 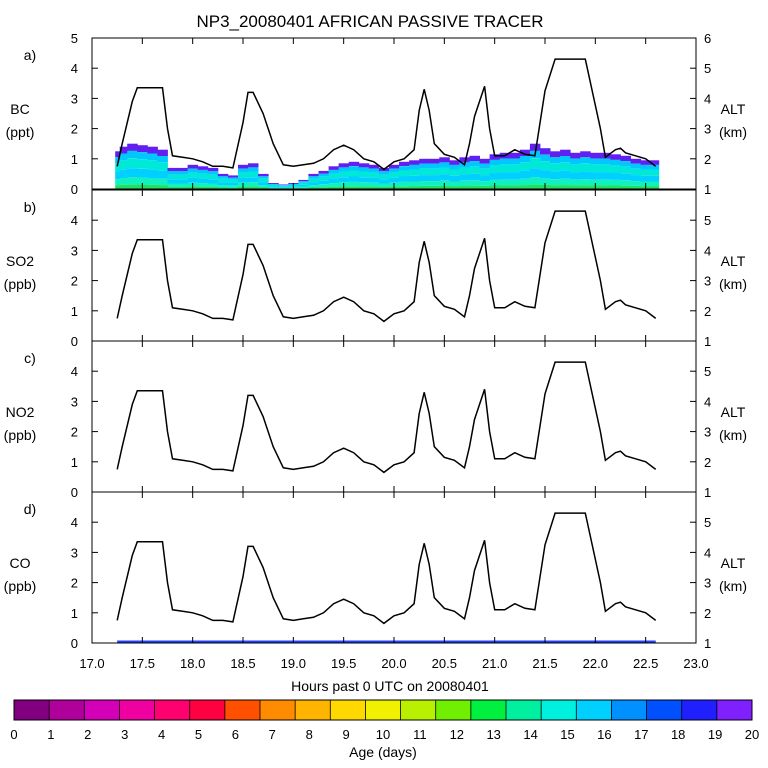 I want to click on colorbar-tick-label: 4, so click(x=161, y=734).